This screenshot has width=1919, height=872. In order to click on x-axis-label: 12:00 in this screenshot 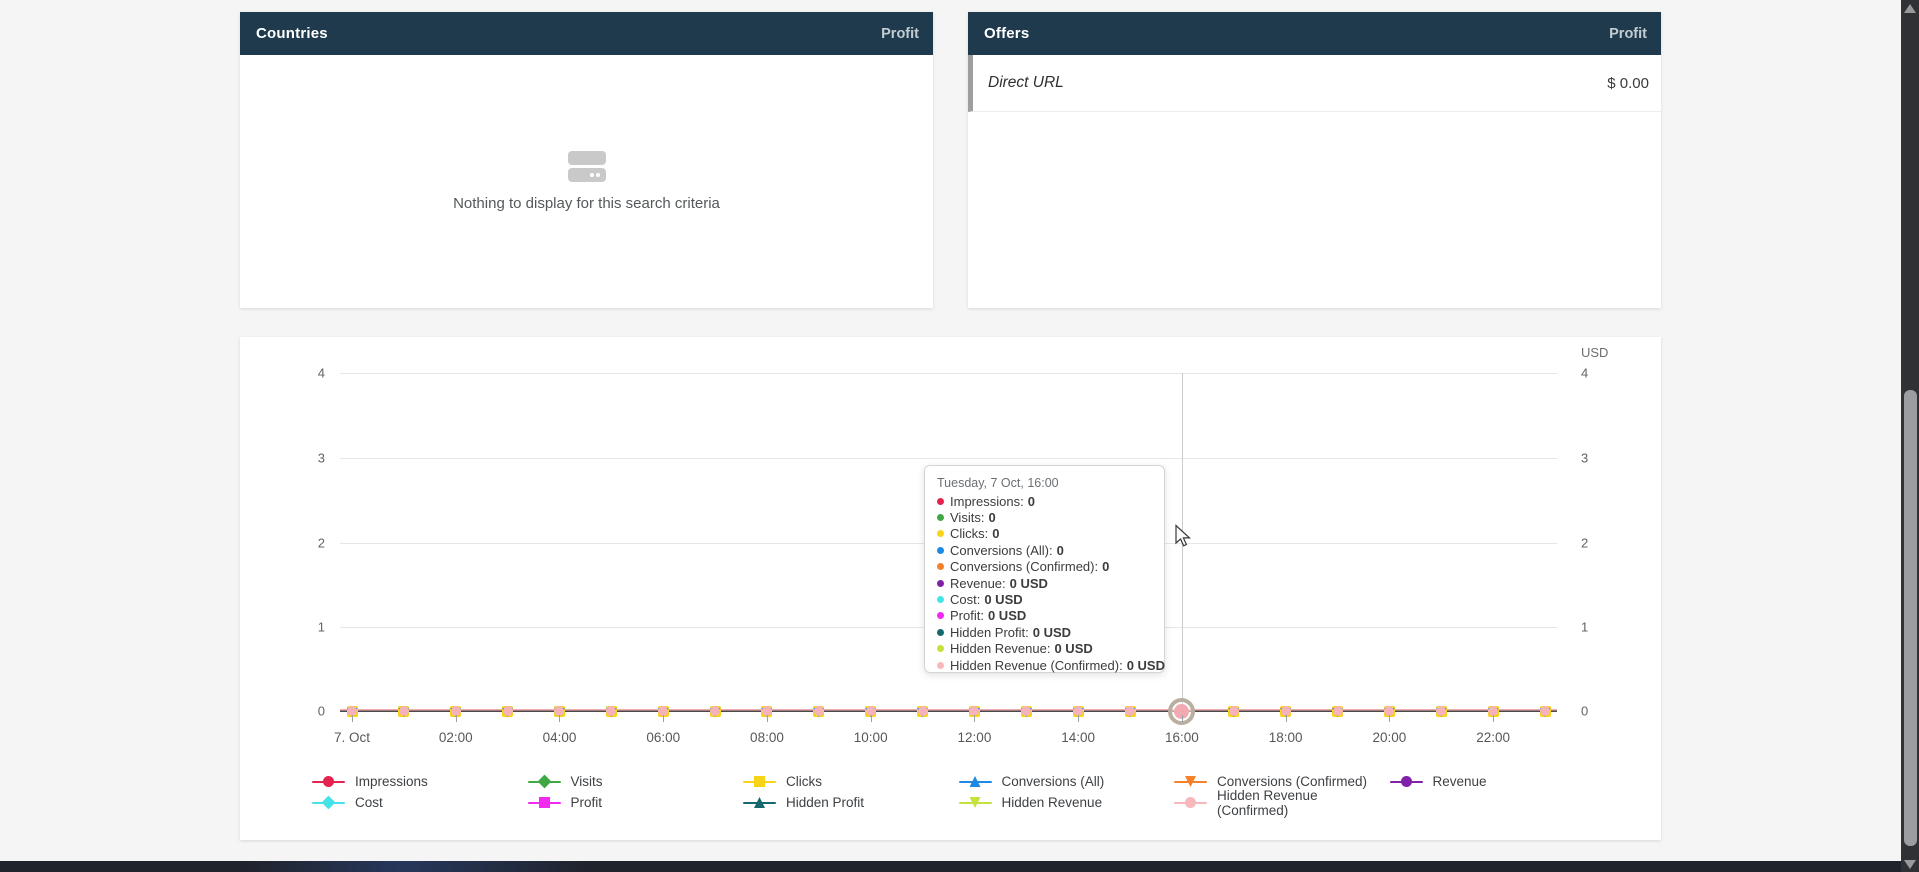, I will do `click(974, 737)`.